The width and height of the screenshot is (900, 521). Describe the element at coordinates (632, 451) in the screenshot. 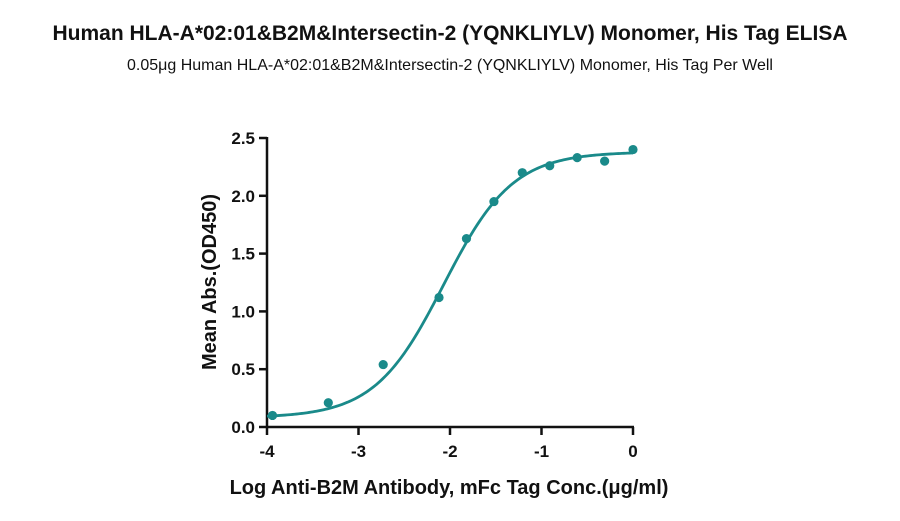

I see `x-tick-label: 0` at that location.